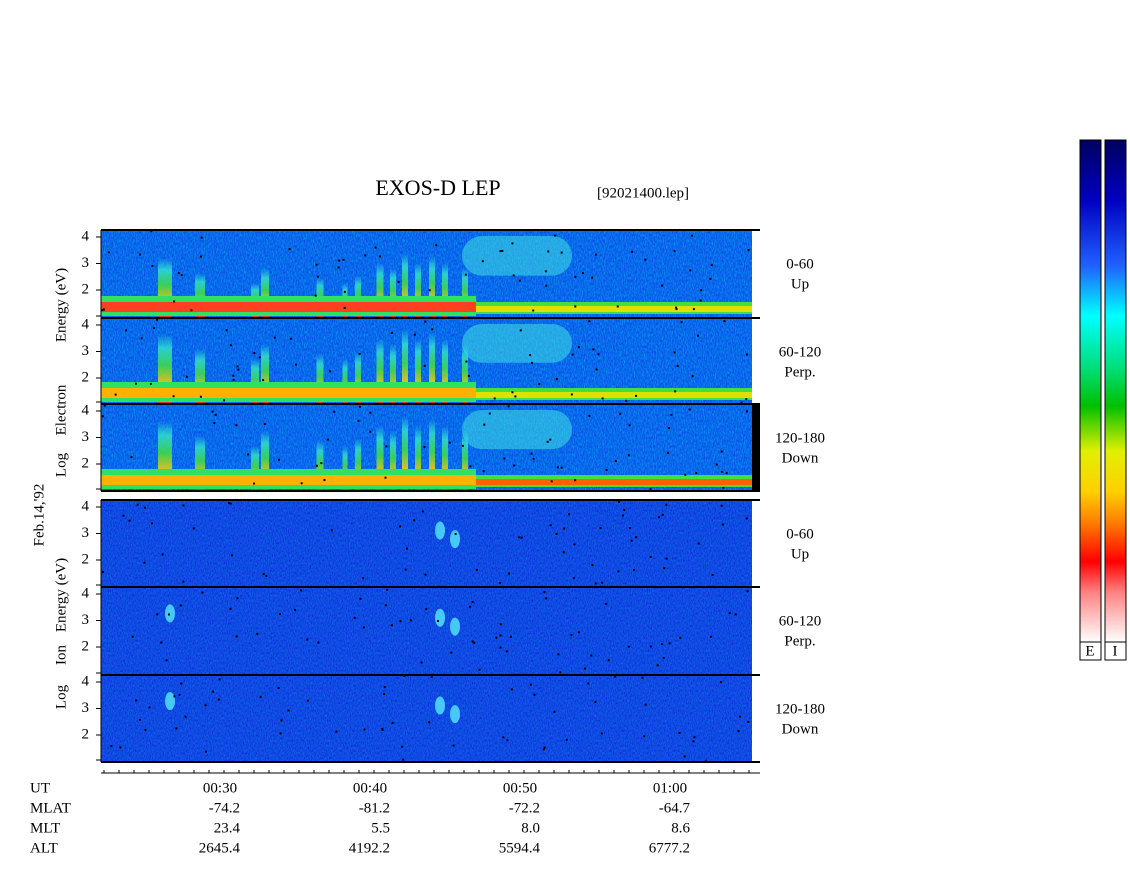  What do you see at coordinates (220, 848) in the screenshot?
I see `footer-value: 2645.4` at bounding box center [220, 848].